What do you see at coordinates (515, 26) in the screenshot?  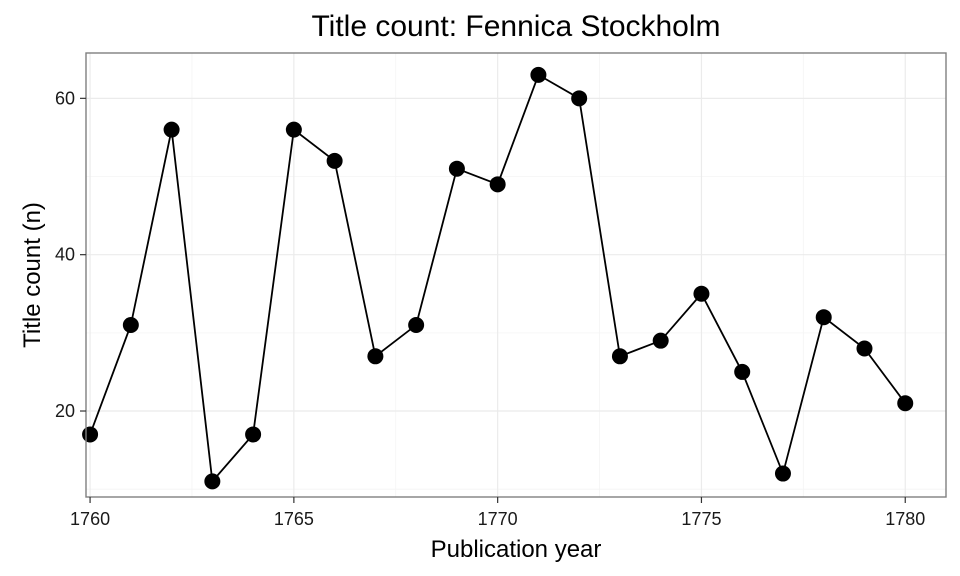 I see `chart-title: Title count: Fennica Stockholm` at bounding box center [515, 26].